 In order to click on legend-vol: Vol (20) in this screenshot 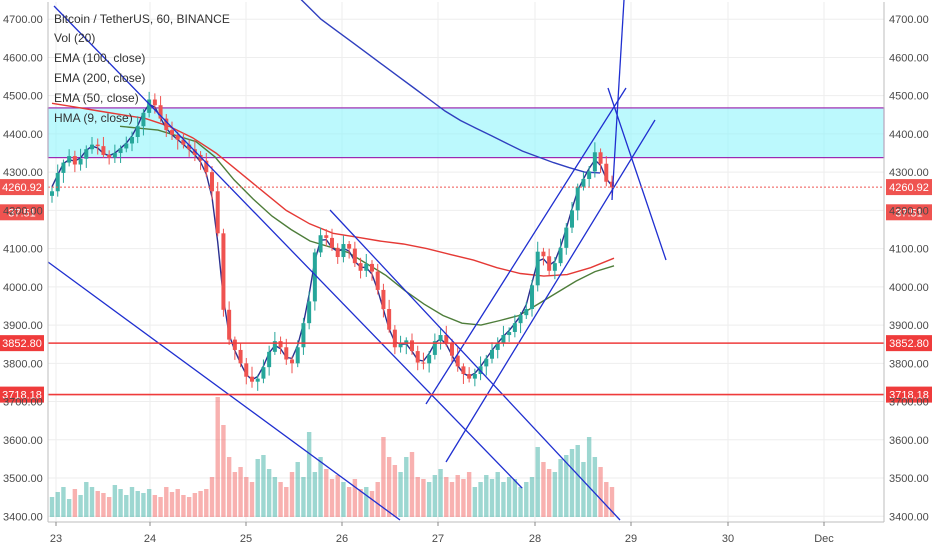, I will do `click(74, 38)`.